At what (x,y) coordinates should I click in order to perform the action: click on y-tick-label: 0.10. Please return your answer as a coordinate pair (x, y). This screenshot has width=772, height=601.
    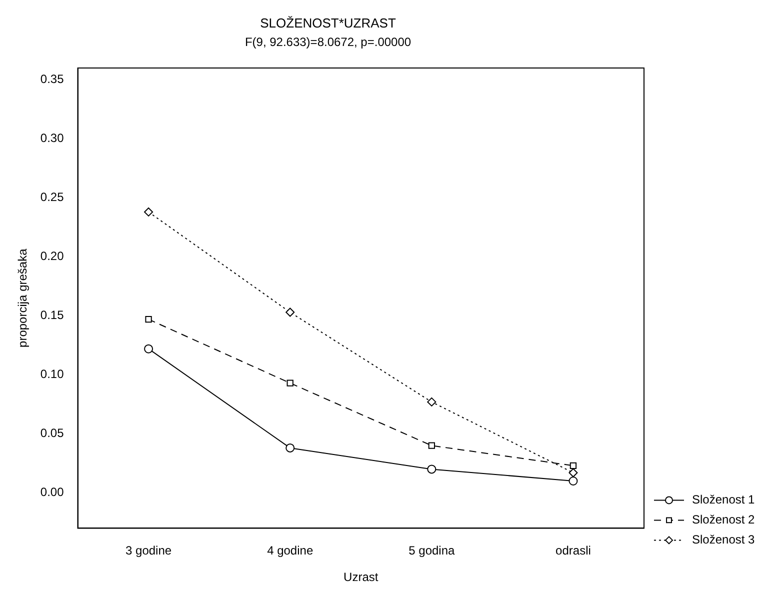
    Looking at the image, I should click on (52, 374).